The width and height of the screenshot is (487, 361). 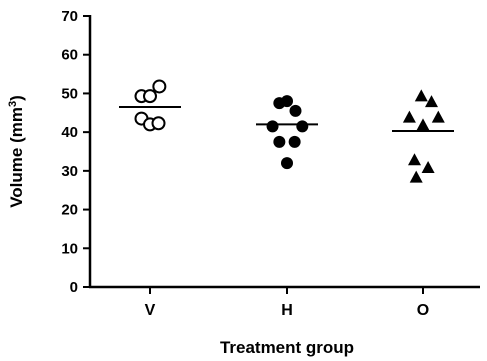 What do you see at coordinates (69, 16) in the screenshot?
I see `y-tick-label: 70` at bounding box center [69, 16].